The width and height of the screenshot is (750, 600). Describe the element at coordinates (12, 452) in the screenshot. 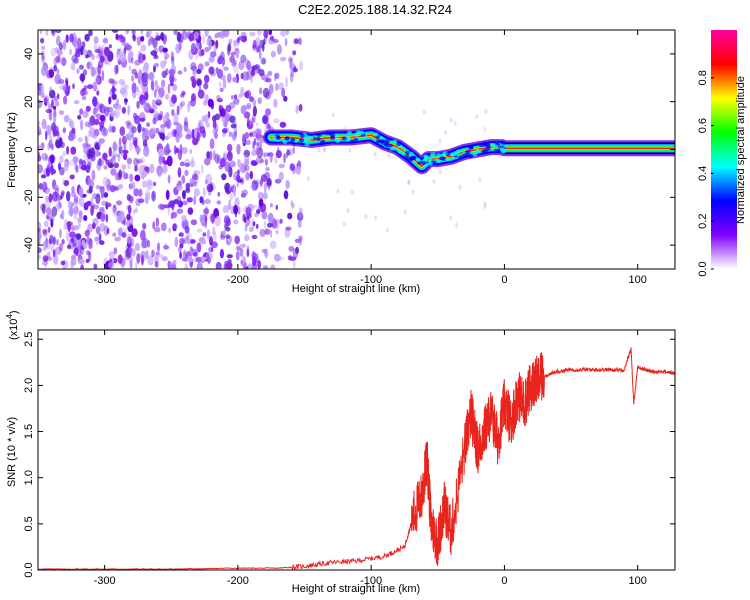

I see `snr-y-label: SNR (10 * v/v)` at that location.